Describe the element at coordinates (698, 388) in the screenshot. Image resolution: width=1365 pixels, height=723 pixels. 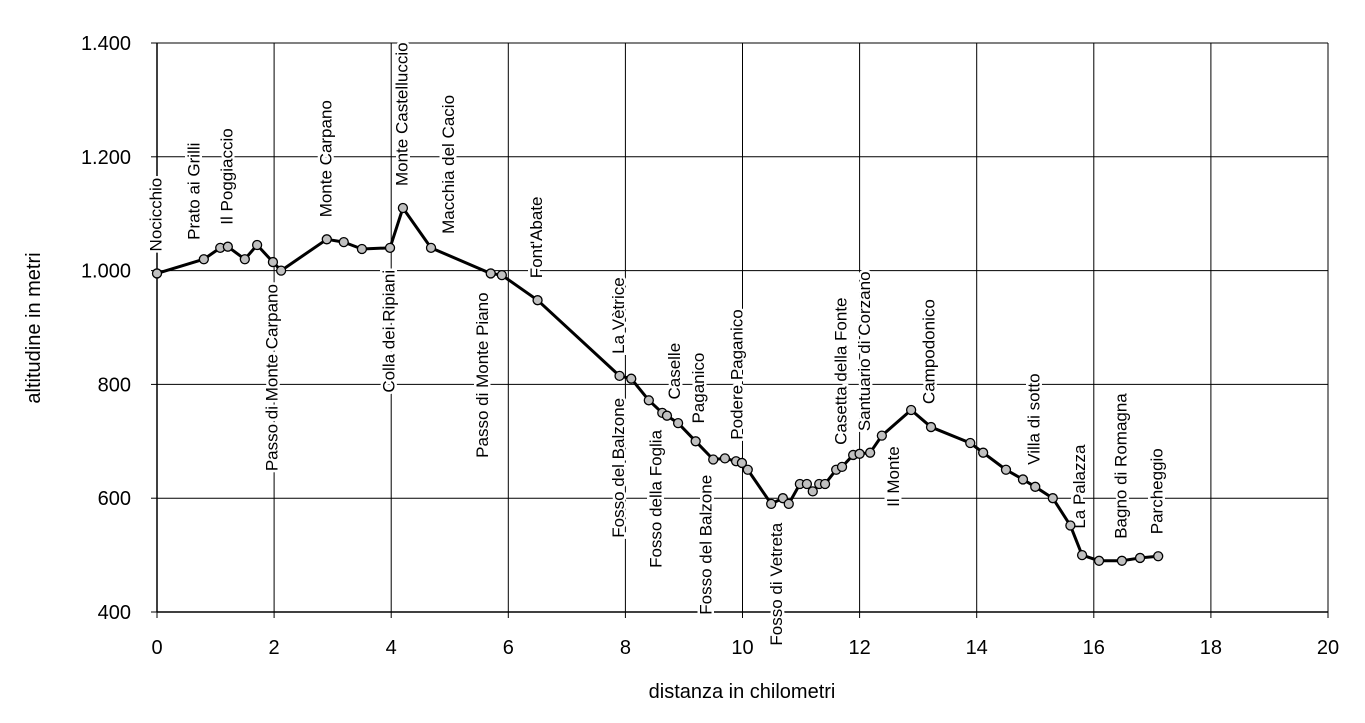
I see `annotation: Paganico` at that location.